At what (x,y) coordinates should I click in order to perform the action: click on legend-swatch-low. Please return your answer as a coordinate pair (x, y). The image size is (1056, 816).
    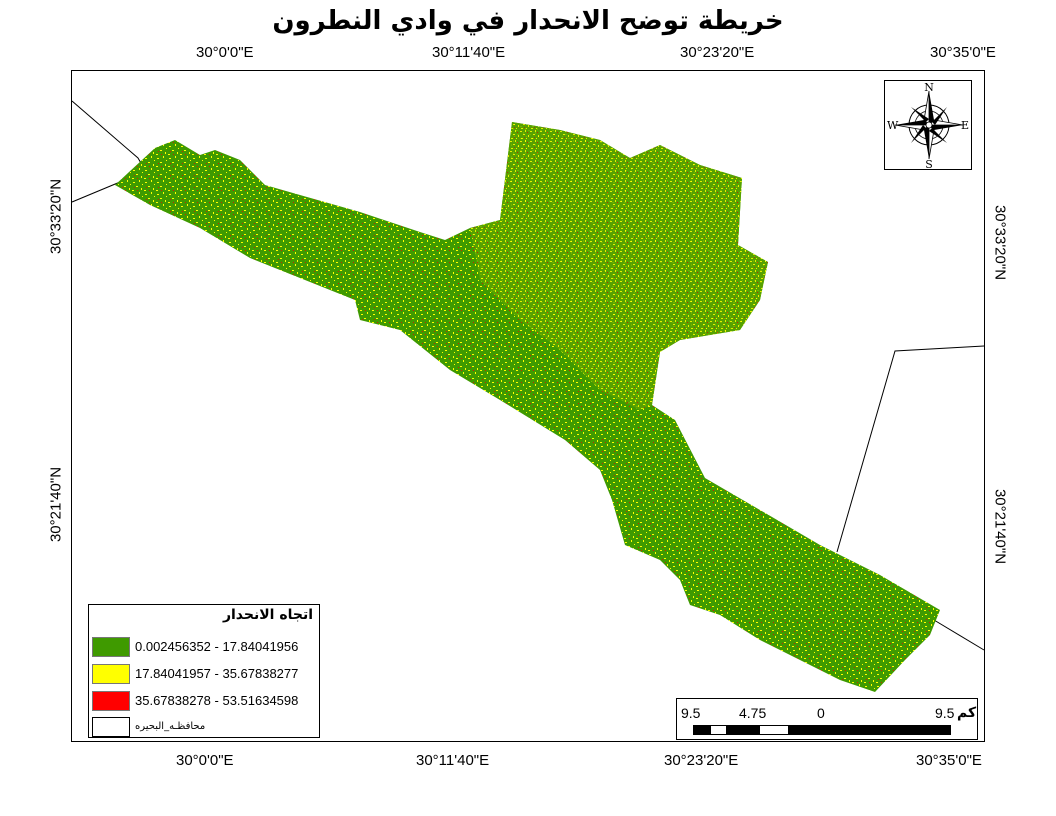
    Looking at the image, I should click on (111, 647).